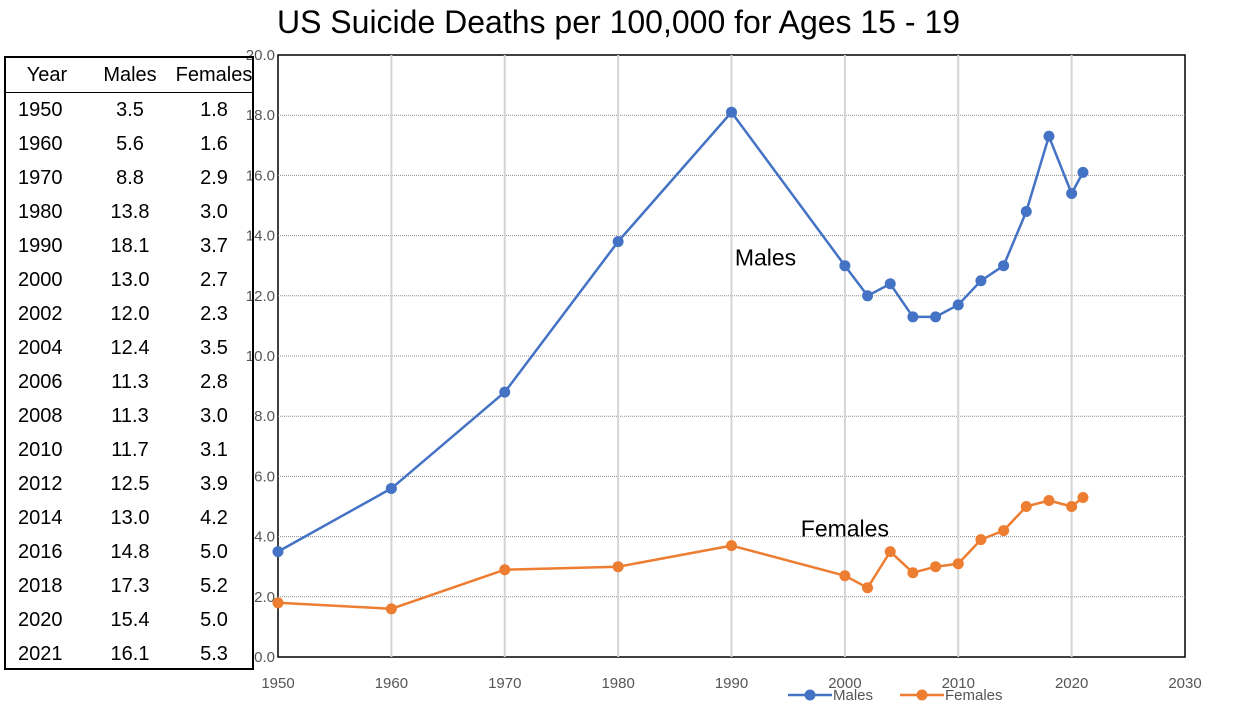 This screenshot has height=723, width=1237. What do you see at coordinates (214, 449) in the screenshot?
I see `table-cell-females: 3.1` at bounding box center [214, 449].